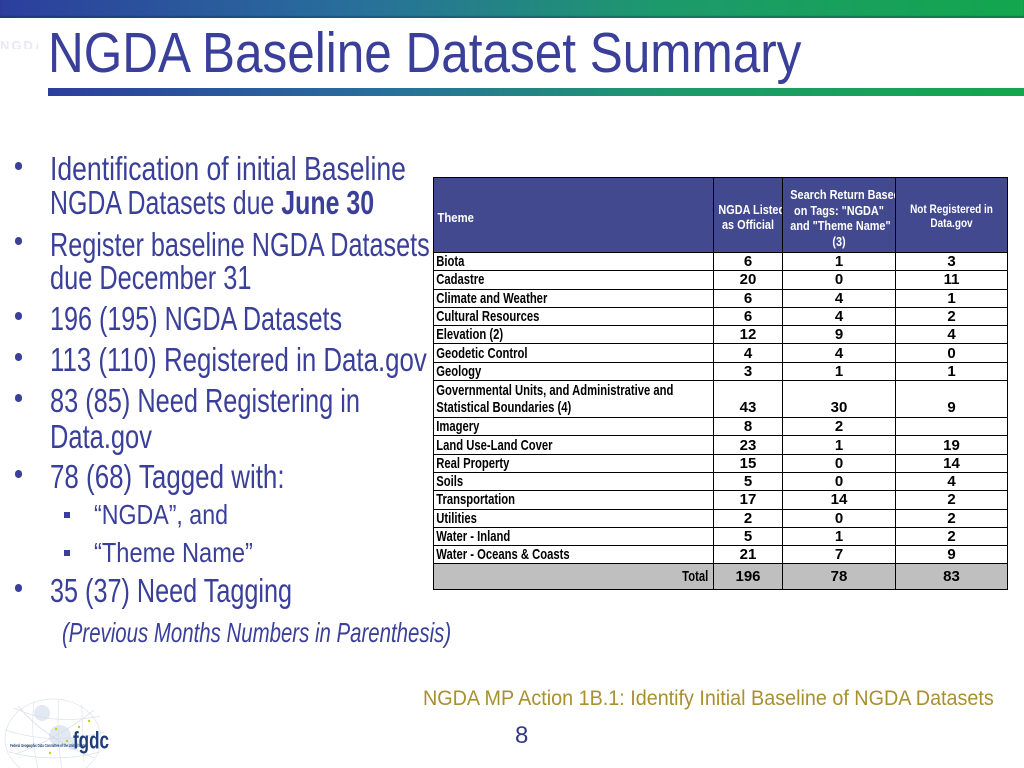  Describe the element at coordinates (91, 741) in the screenshot. I see `svg-text: fgdc` at that location.